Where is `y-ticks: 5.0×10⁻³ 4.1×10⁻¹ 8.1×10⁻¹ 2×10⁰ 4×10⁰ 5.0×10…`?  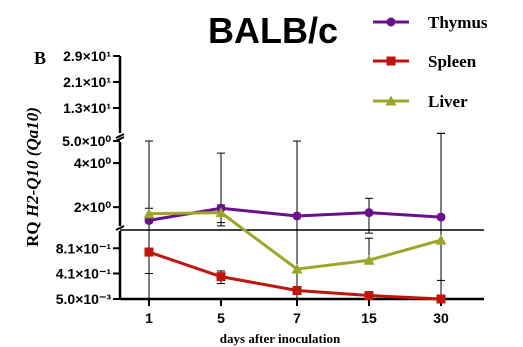 y-ticks: 5.0×10⁻³ 4.1×10⁻¹ 8.1×10⁻¹ 2×10⁰ 4×10⁰ 5.0×10… is located at coordinates (88, 177).